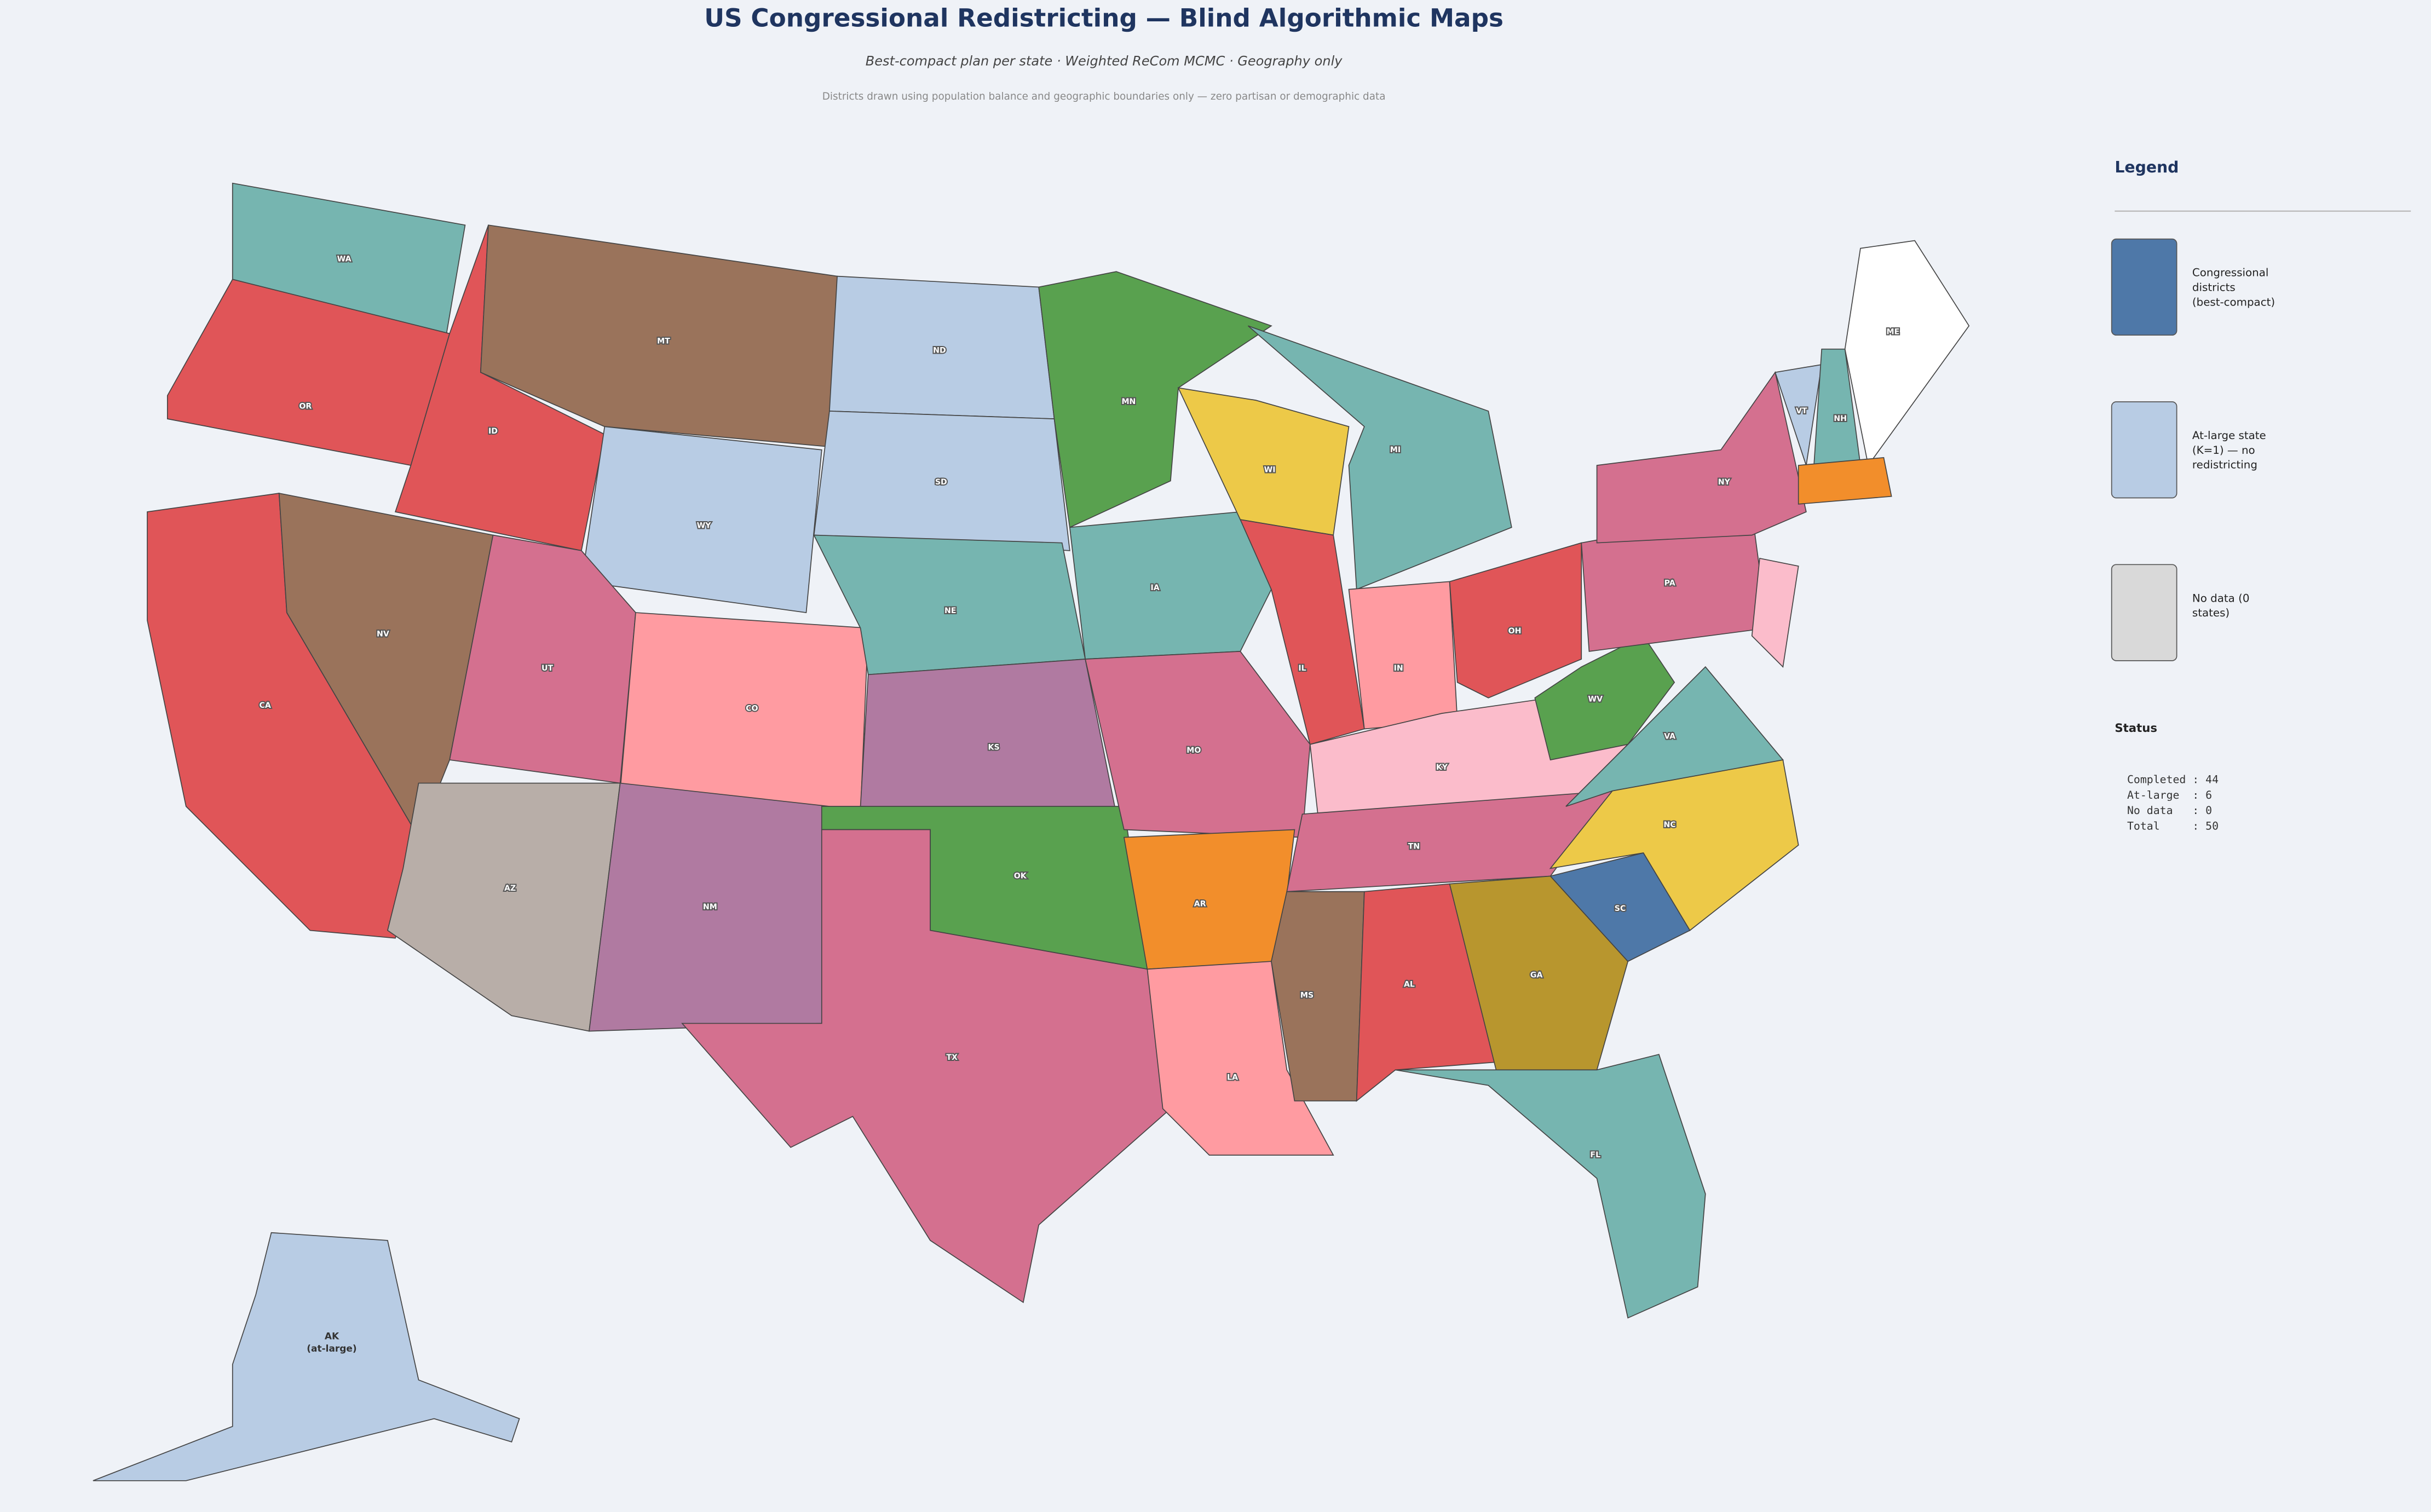 The width and height of the screenshot is (2431, 1512). What do you see at coordinates (1307, 995) in the screenshot?
I see `state-label: MS` at bounding box center [1307, 995].